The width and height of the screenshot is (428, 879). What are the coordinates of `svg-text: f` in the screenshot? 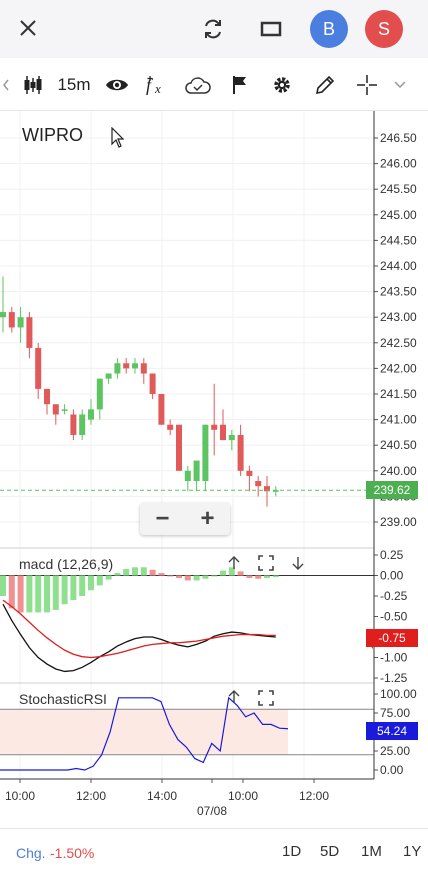 It's located at (150, 85).